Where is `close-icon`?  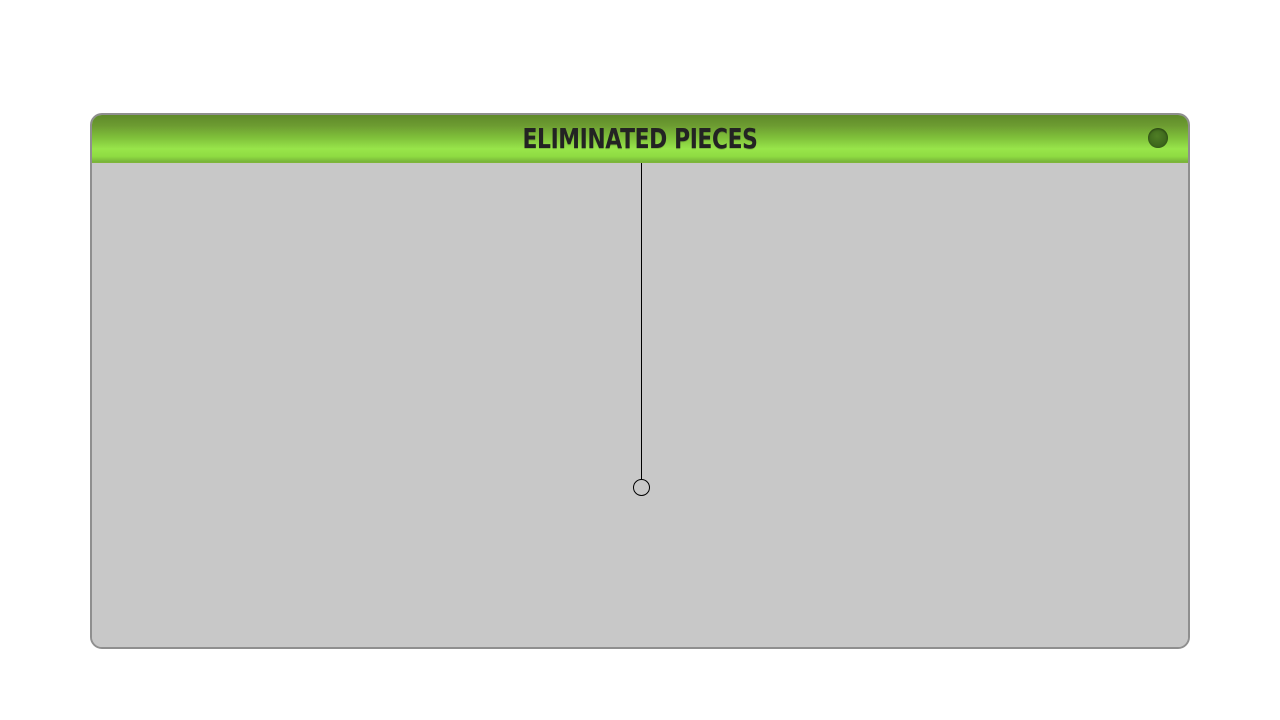
close-icon is located at coordinates (1158, 138).